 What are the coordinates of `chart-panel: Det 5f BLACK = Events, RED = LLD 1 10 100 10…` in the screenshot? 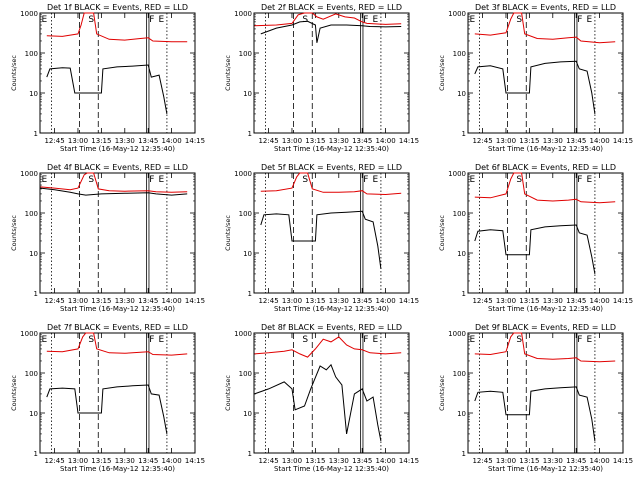 It's located at (321, 238).